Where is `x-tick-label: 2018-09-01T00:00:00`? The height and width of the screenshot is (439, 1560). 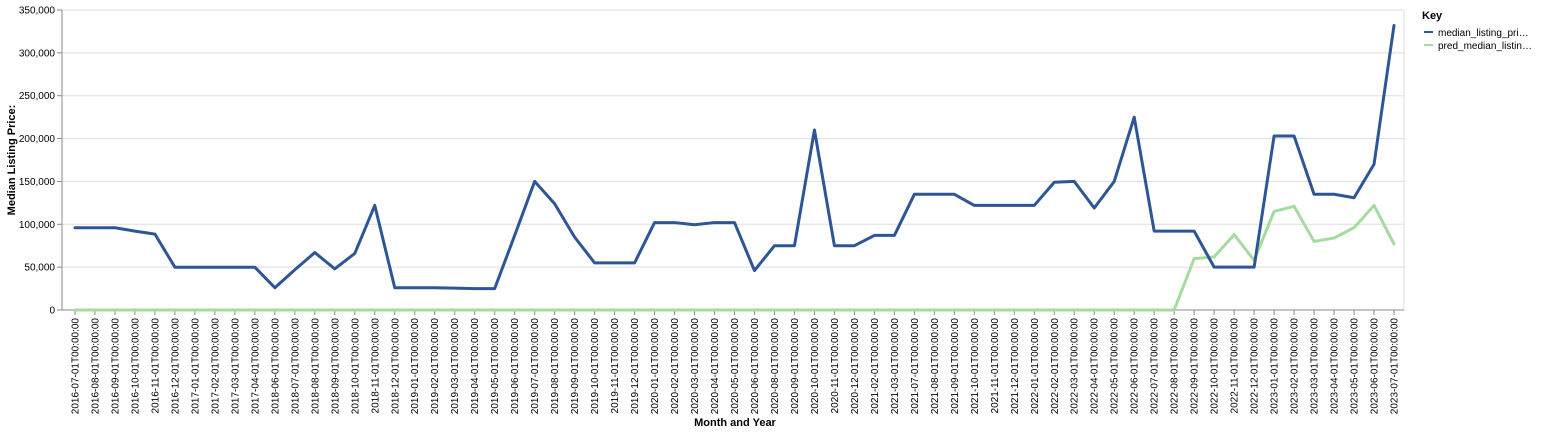 x-tick-label: 2018-09-01T00:00:00 is located at coordinates (335, 366).